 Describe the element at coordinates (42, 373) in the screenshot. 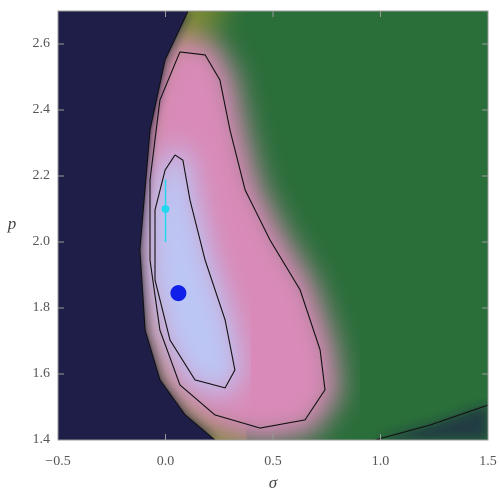

I see `y-tick-label: 1.6` at that location.